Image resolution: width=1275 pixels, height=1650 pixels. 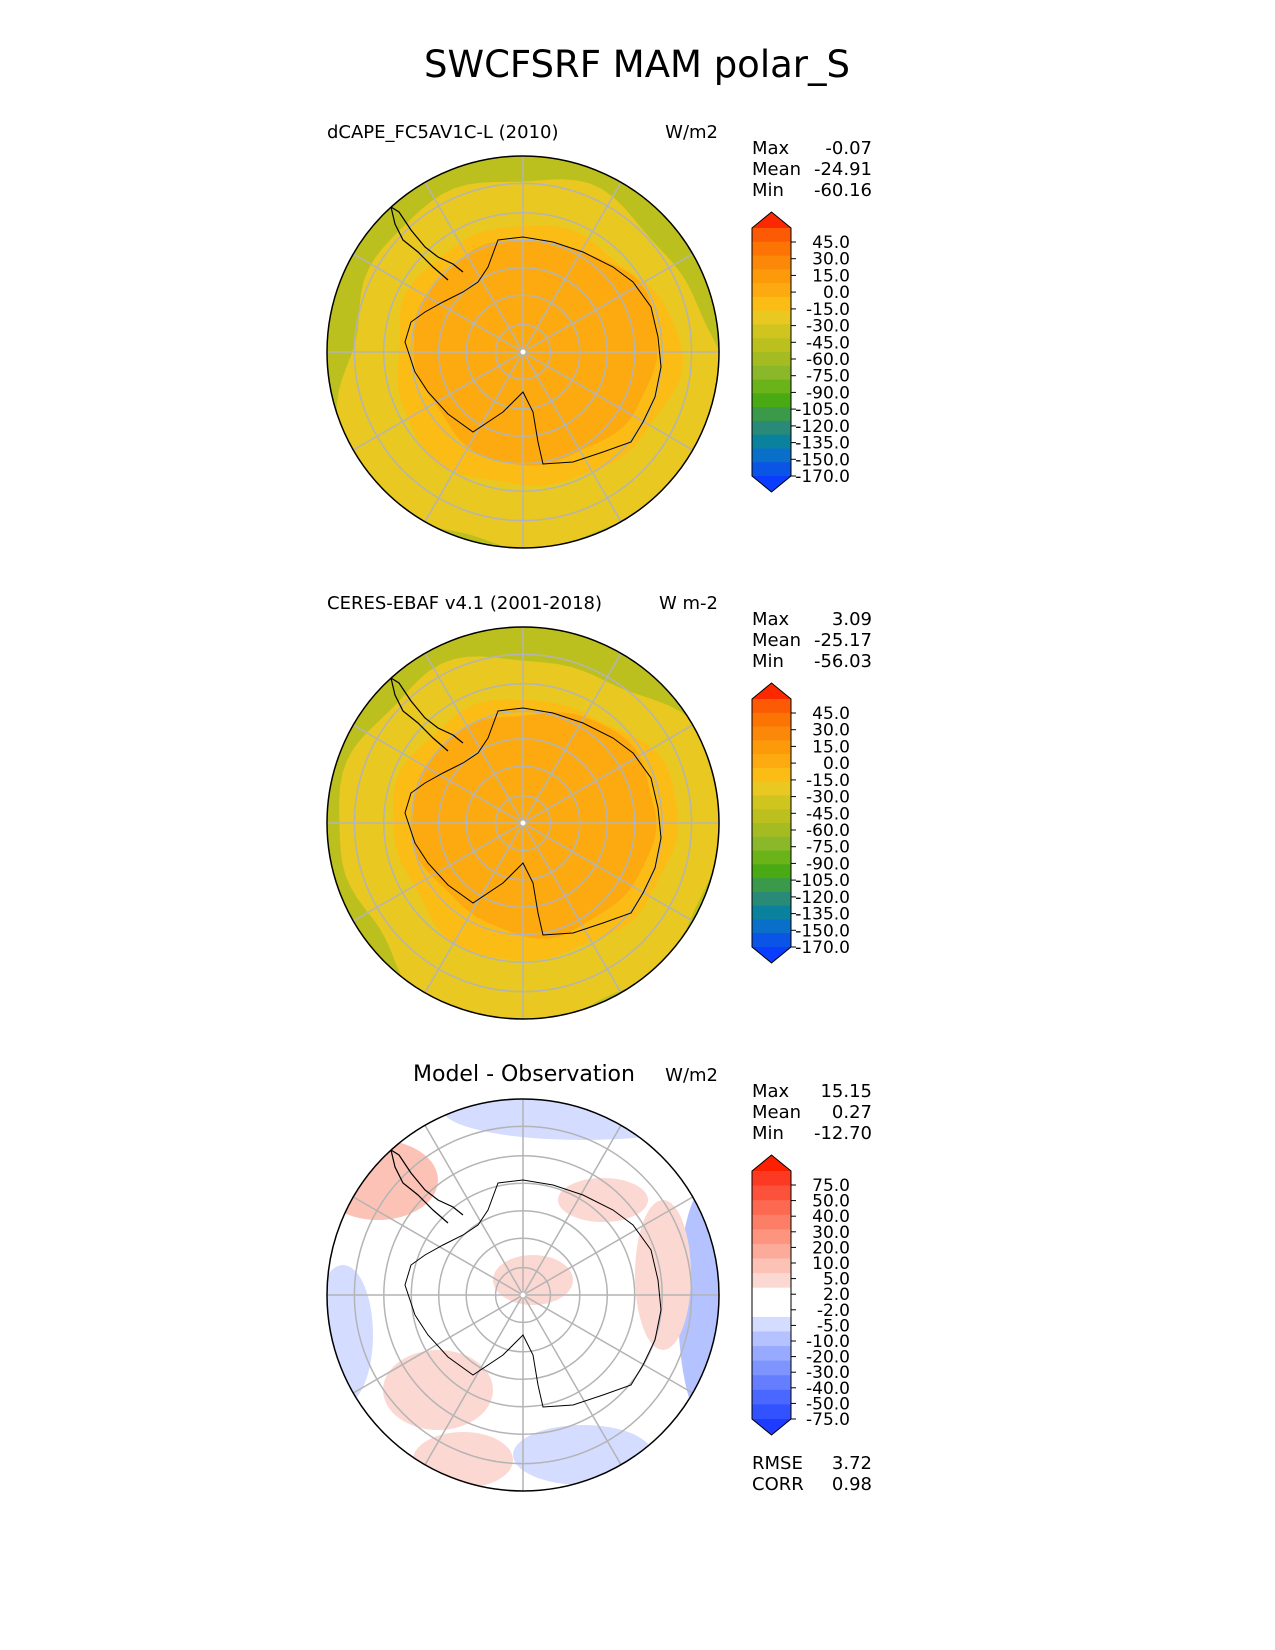 I want to click on colorbar-tick-label: -135.0, so click(x=822, y=915).